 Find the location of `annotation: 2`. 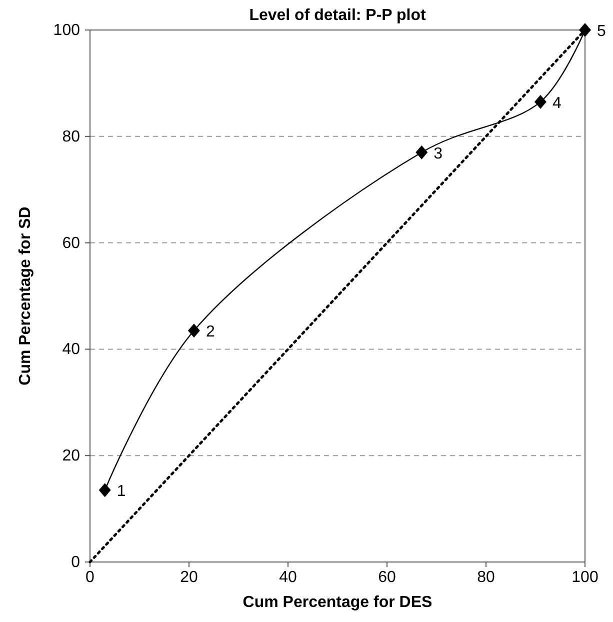

annotation: 2 is located at coordinates (210, 332).